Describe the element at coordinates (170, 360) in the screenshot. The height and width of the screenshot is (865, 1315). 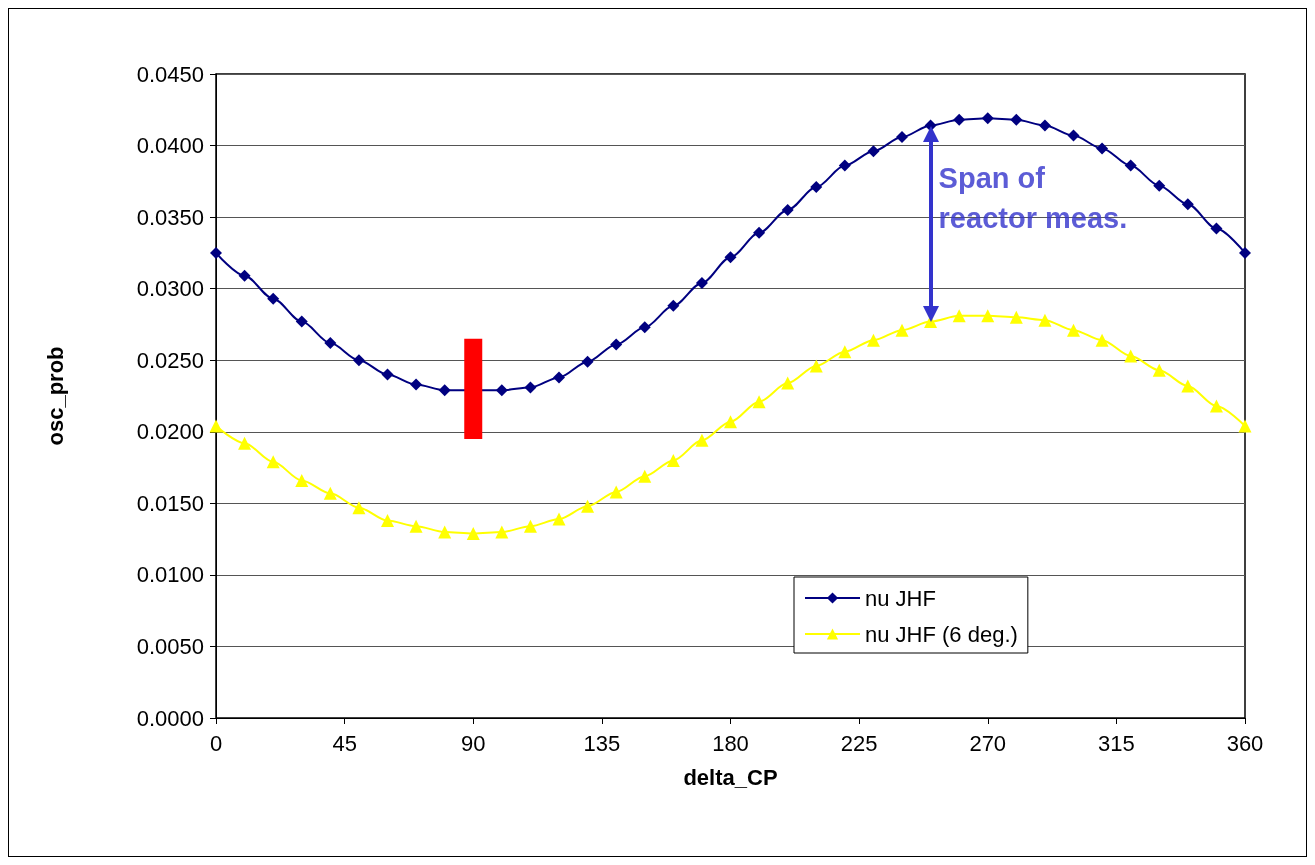
I see `y-tick-label: 0.0250` at that location.